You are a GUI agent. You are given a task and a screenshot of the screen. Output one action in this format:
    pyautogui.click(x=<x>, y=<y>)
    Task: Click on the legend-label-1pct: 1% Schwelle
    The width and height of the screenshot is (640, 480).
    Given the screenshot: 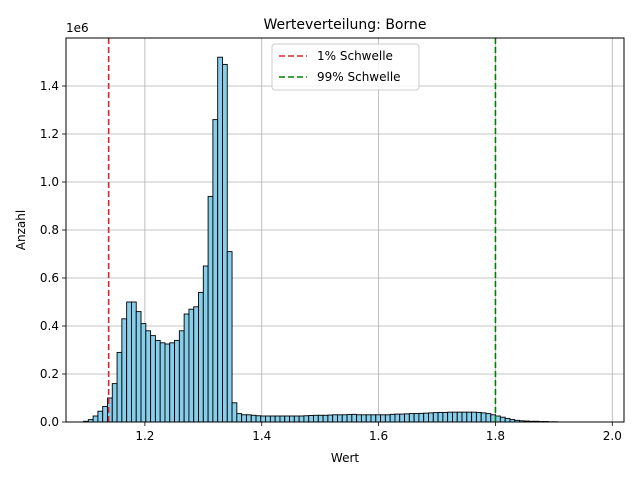 What is the action you would take?
    pyautogui.click(x=355, y=56)
    